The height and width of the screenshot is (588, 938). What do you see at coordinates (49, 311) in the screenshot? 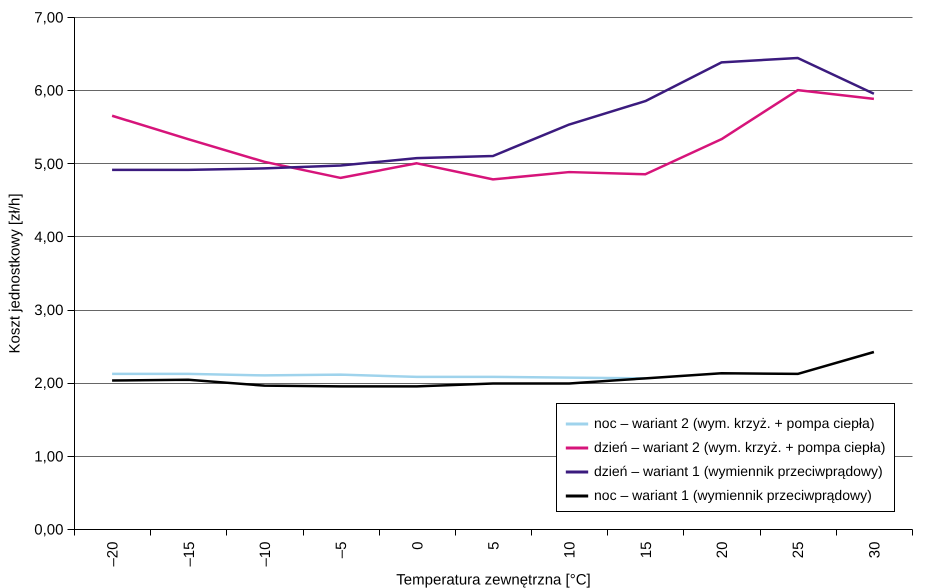
I see `y-tick-label: 3,00` at bounding box center [49, 311].